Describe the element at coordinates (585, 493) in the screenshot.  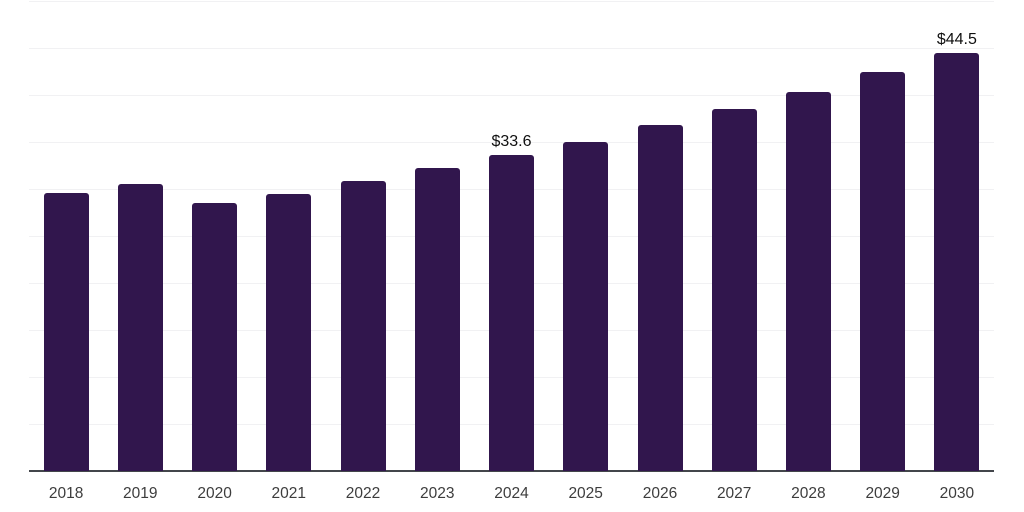
I see `x-tick-2025: 2025` at that location.